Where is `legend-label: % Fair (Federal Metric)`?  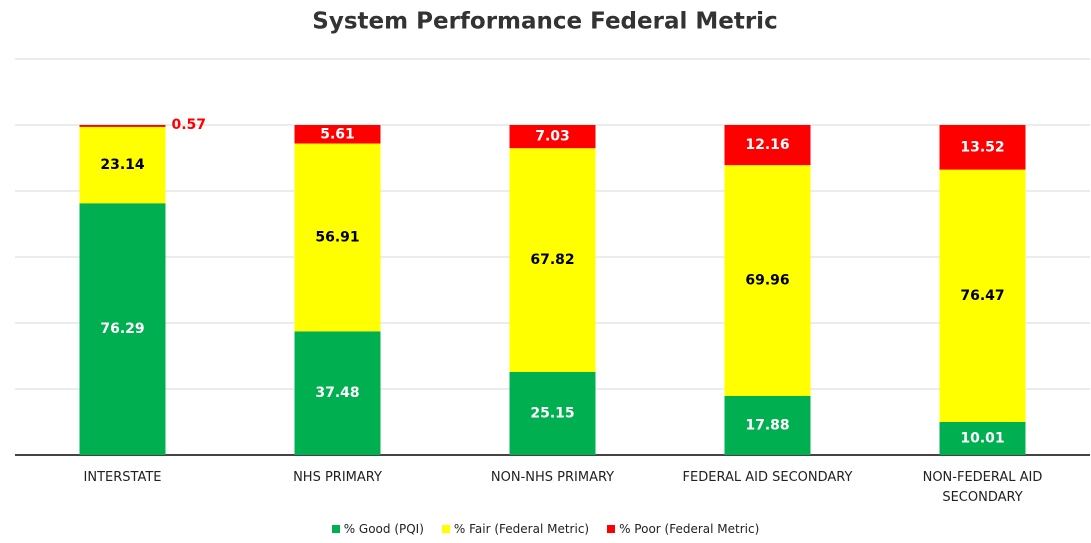
legend-label: % Fair (Federal Metric) is located at coordinates (521, 529).